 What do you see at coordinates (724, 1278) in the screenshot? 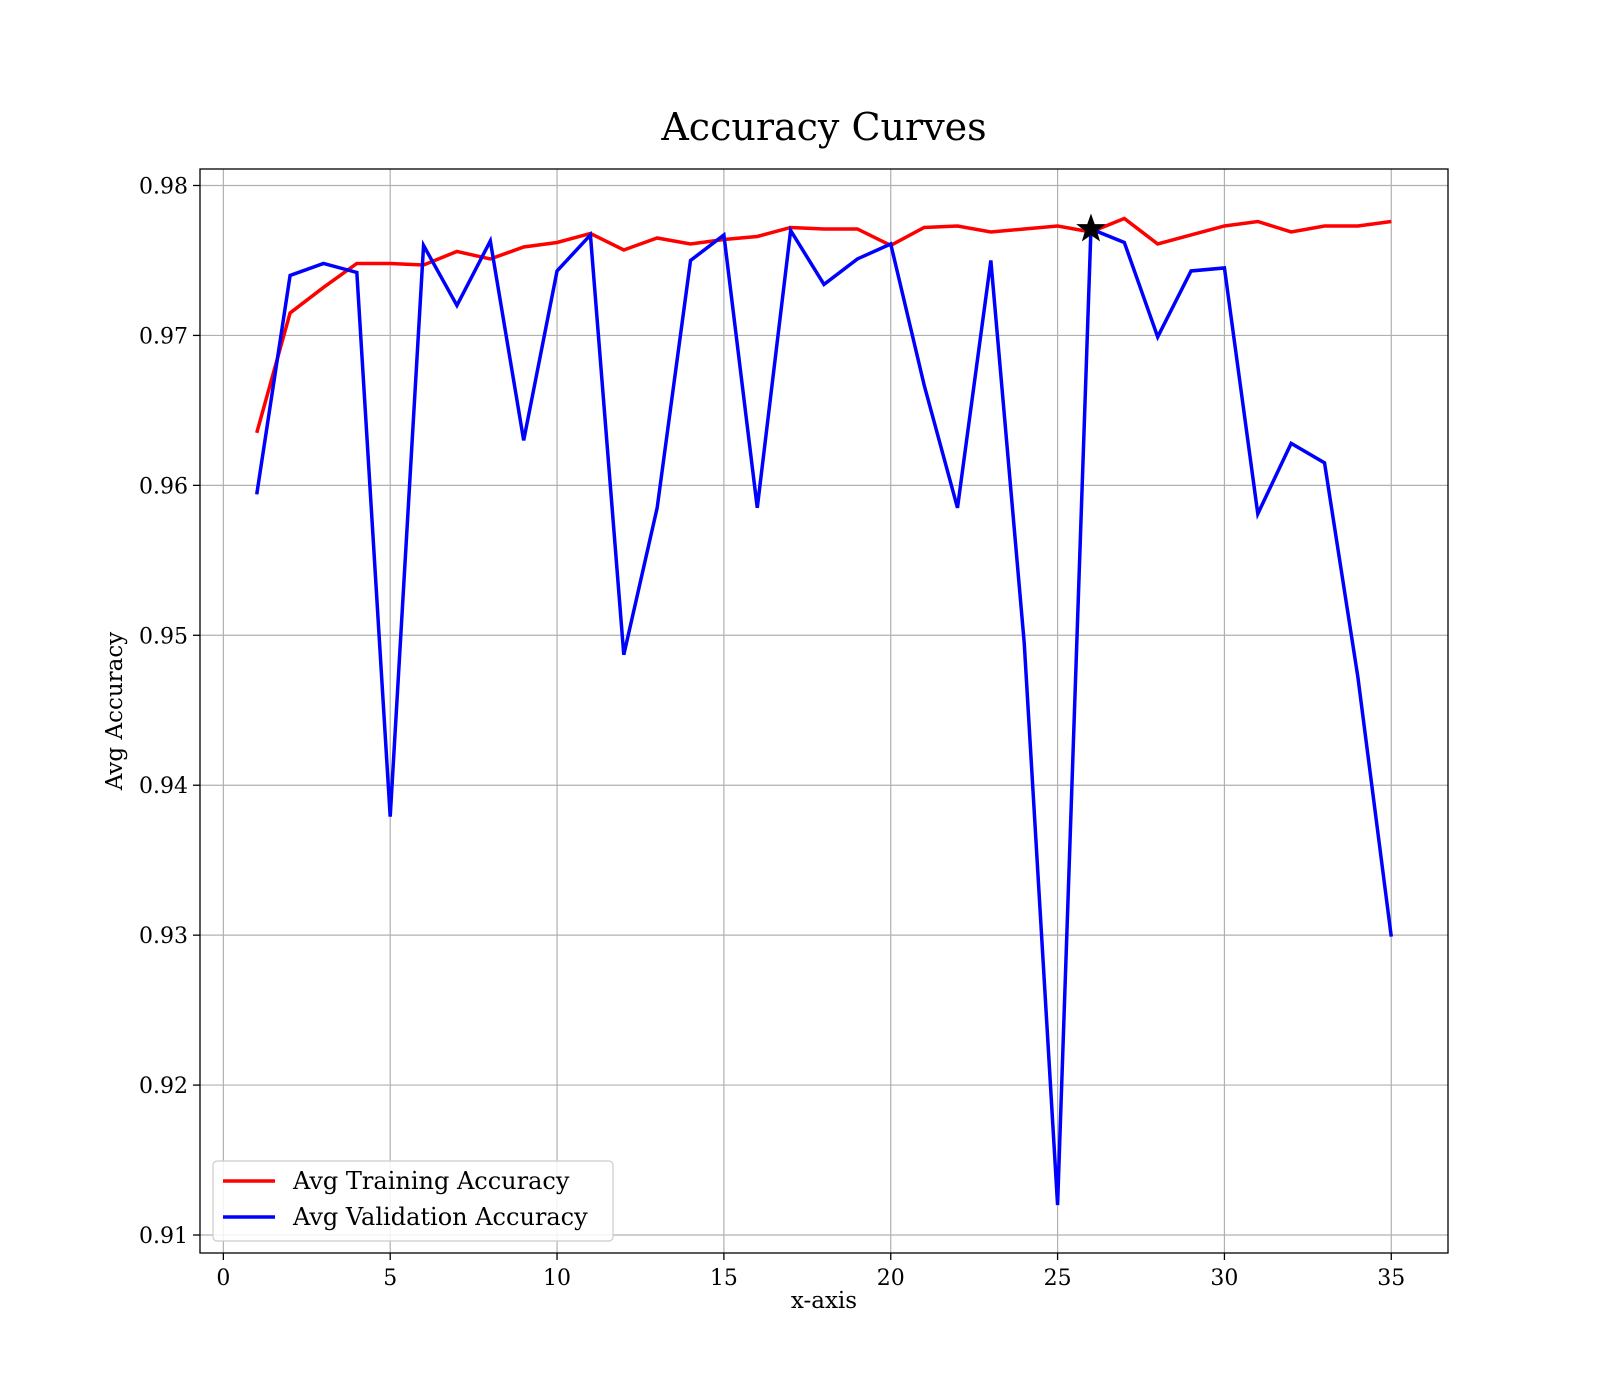
I see `x-tick-label: 15` at bounding box center [724, 1278].